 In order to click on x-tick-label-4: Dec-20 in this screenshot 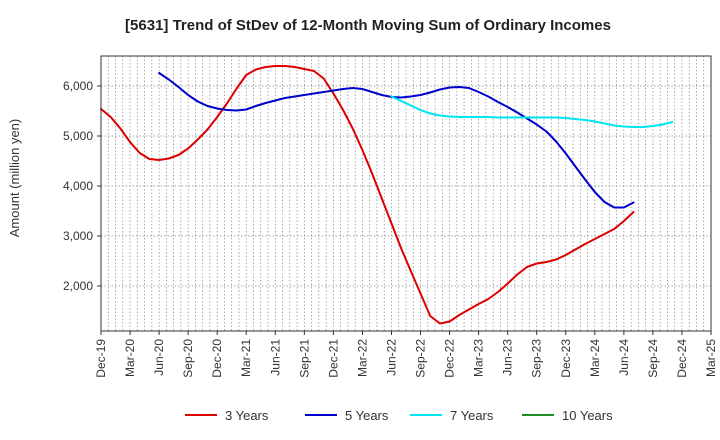, I will do `click(217, 358)`.